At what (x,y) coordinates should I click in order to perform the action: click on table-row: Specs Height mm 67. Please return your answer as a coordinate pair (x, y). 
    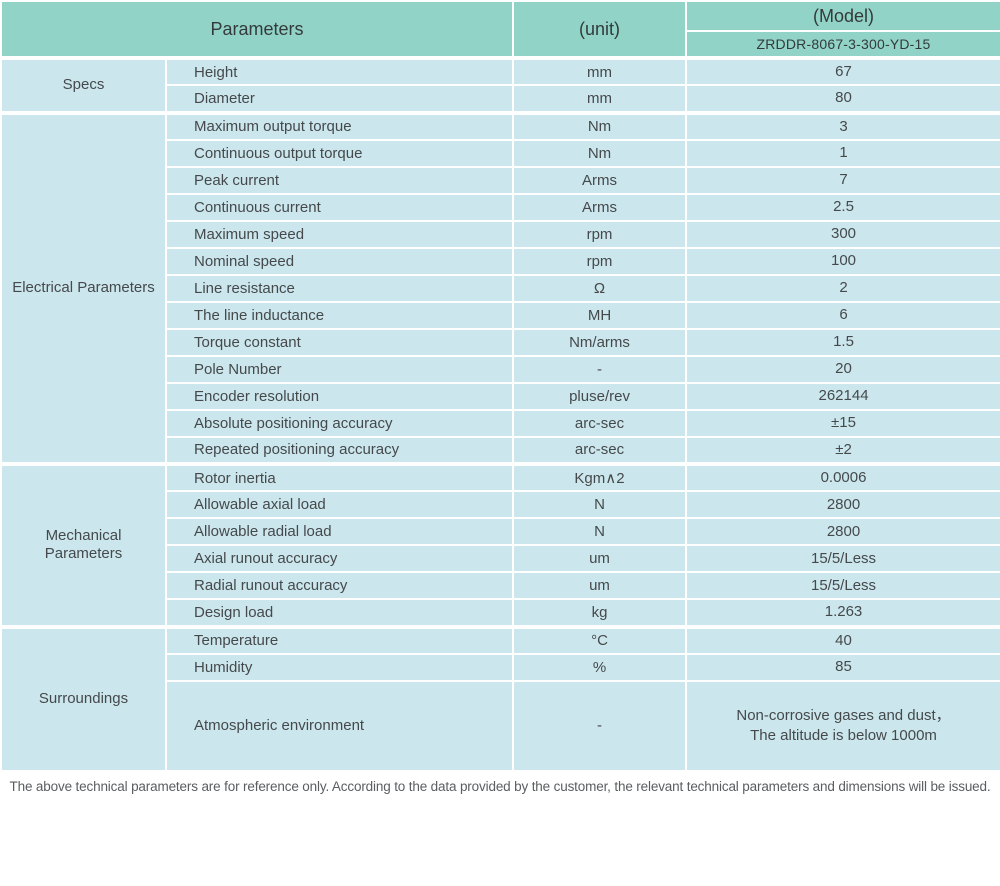
    Looking at the image, I should click on (500, 85).